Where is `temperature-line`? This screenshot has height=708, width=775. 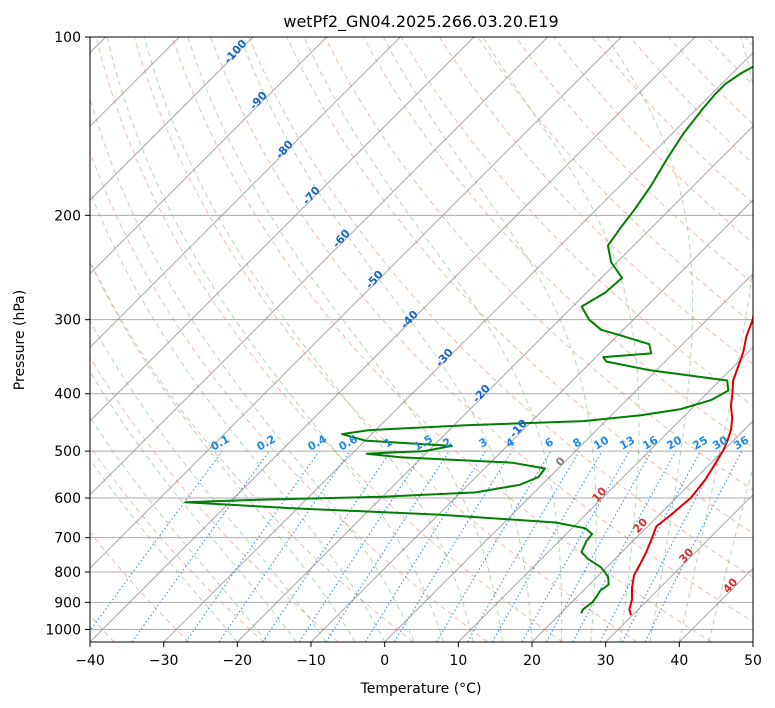 temperature-line is located at coordinates (690, 463).